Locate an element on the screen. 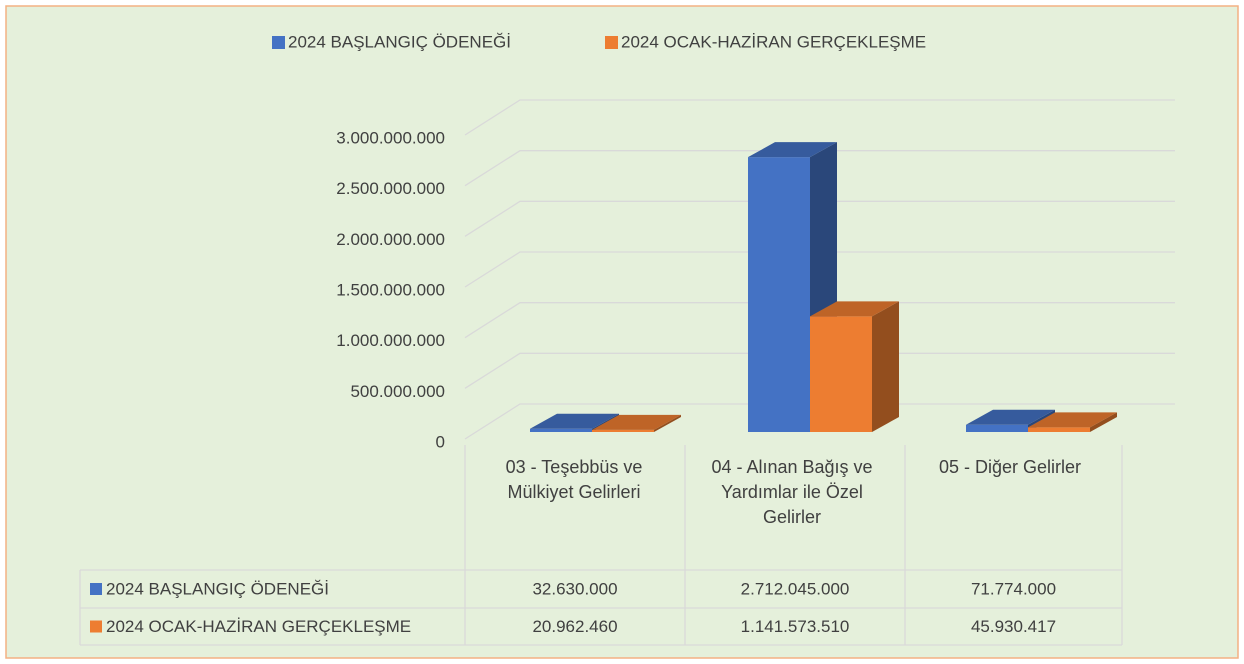 This screenshot has height=664, width=1244. y-tick-label: 1.000.000.000 is located at coordinates (390, 340).